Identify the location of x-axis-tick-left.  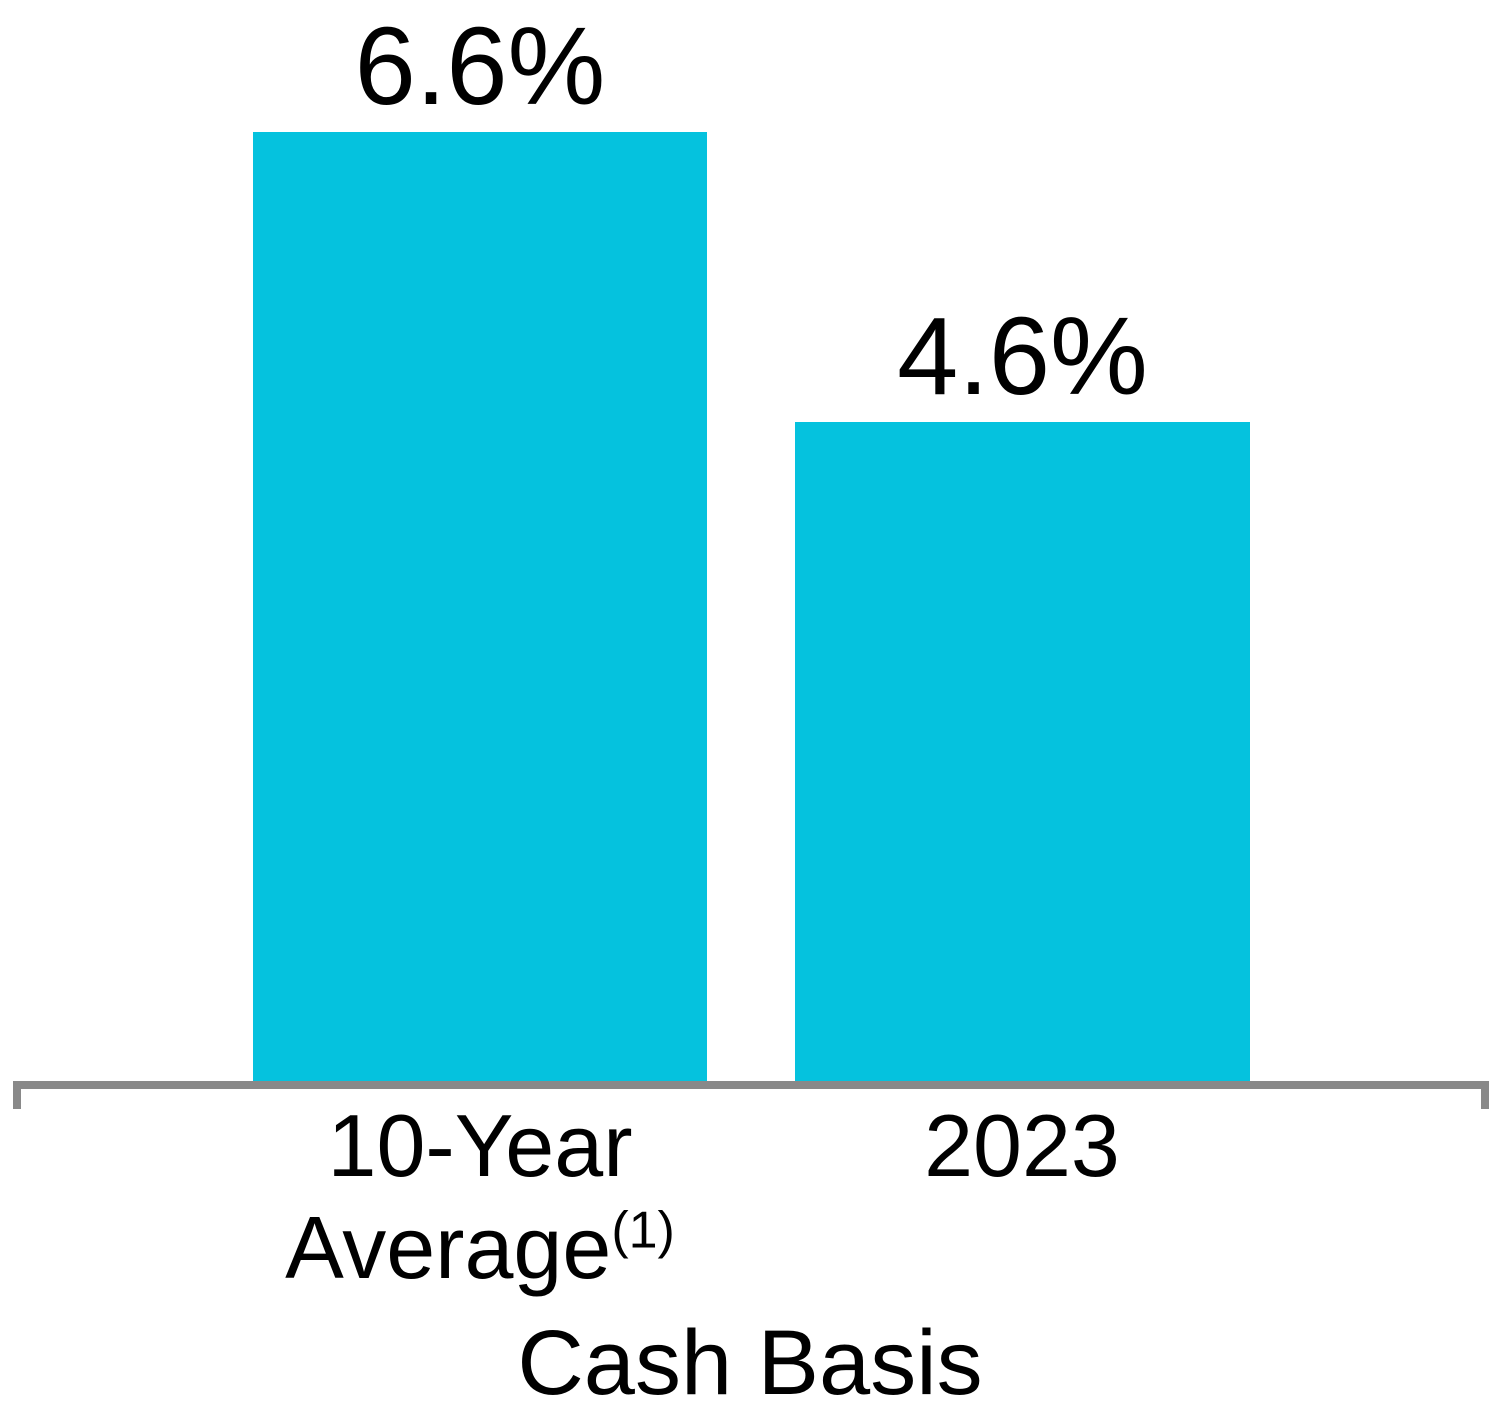
(17, 1095).